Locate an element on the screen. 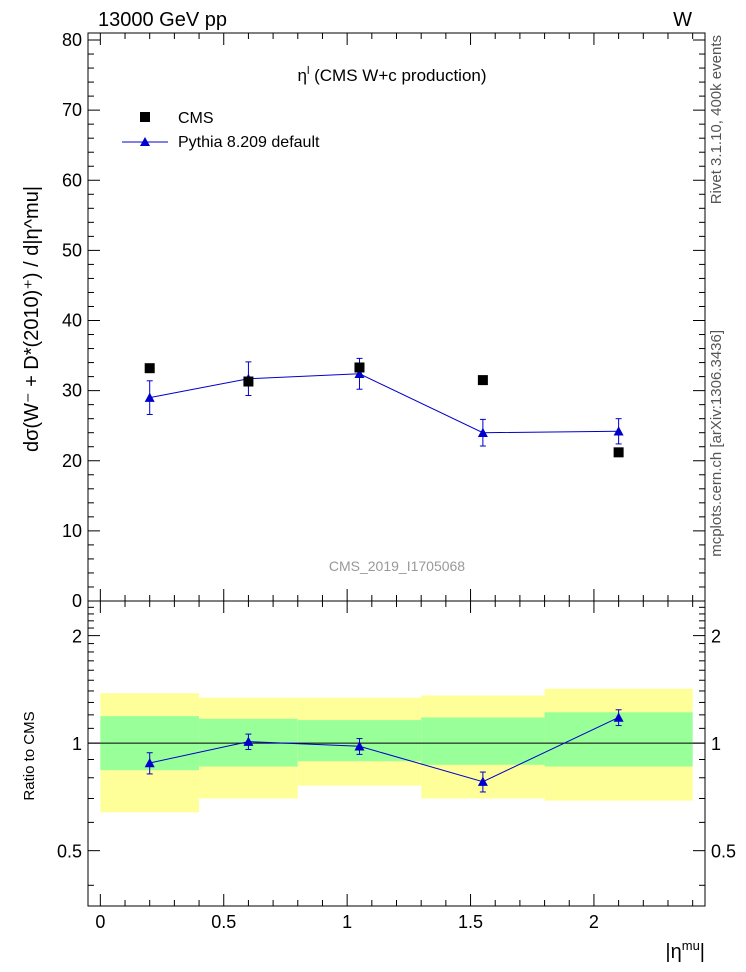 Image resolution: width=746 pixels, height=972 pixels. ratio-bands is located at coordinates (396, 750).